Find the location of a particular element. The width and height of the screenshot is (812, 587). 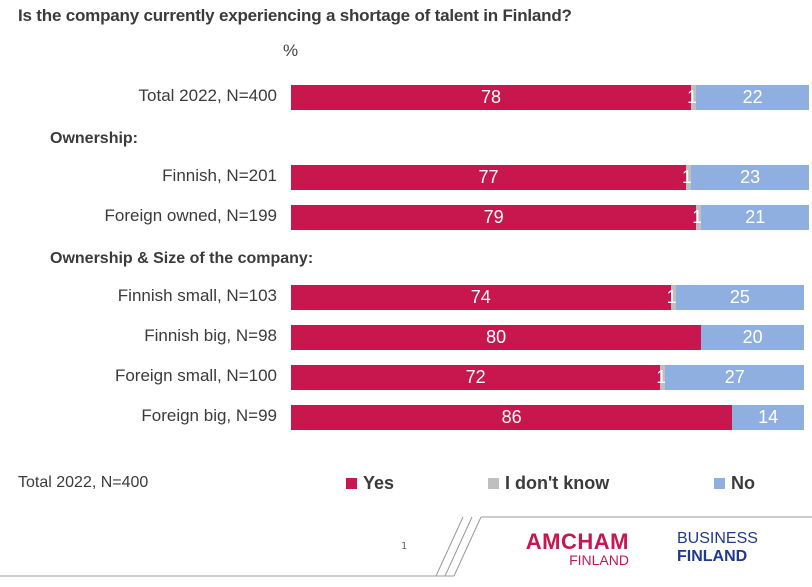

row-label: Finnish small, N=103 is located at coordinates (197, 295).